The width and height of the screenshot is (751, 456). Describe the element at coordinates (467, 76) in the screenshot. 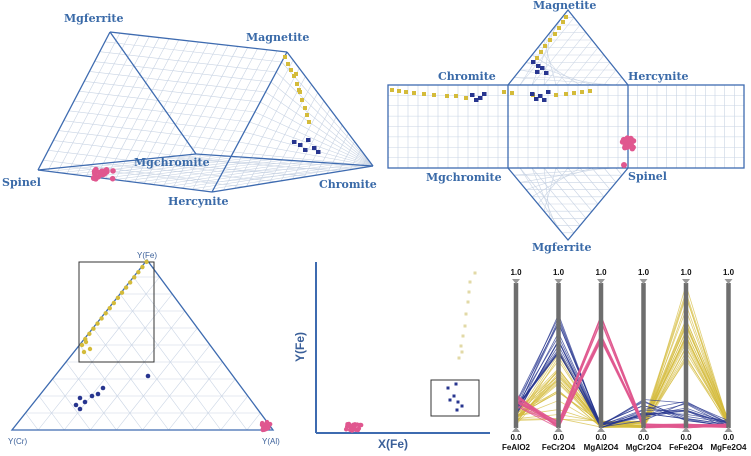

I see `net-label-chromite: Chromite` at that location.